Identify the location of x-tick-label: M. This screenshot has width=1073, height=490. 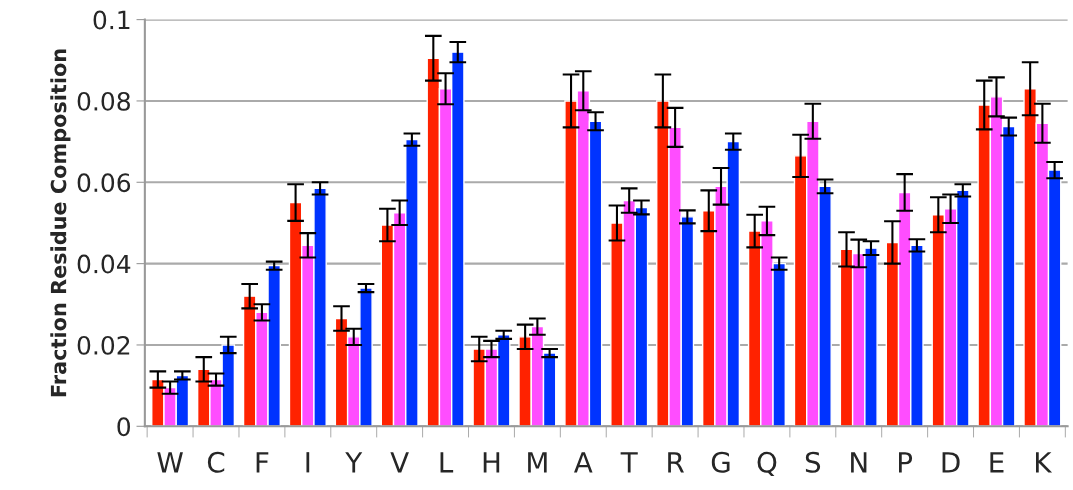
(537, 462).